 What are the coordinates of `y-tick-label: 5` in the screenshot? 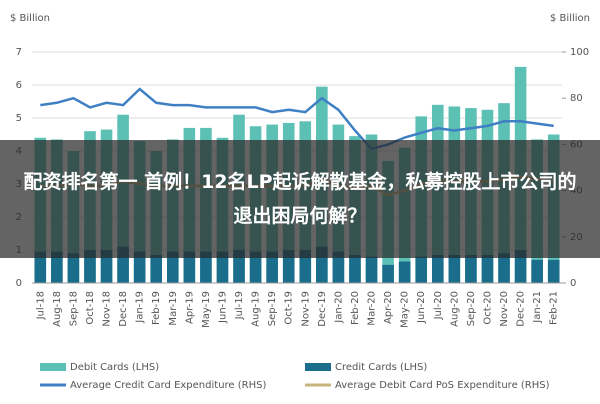 It's located at (19, 118).